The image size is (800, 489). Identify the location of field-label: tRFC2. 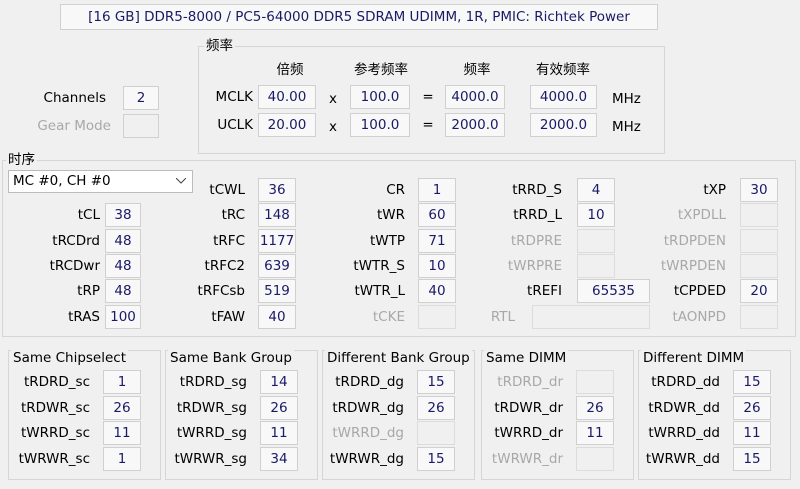
(224, 266).